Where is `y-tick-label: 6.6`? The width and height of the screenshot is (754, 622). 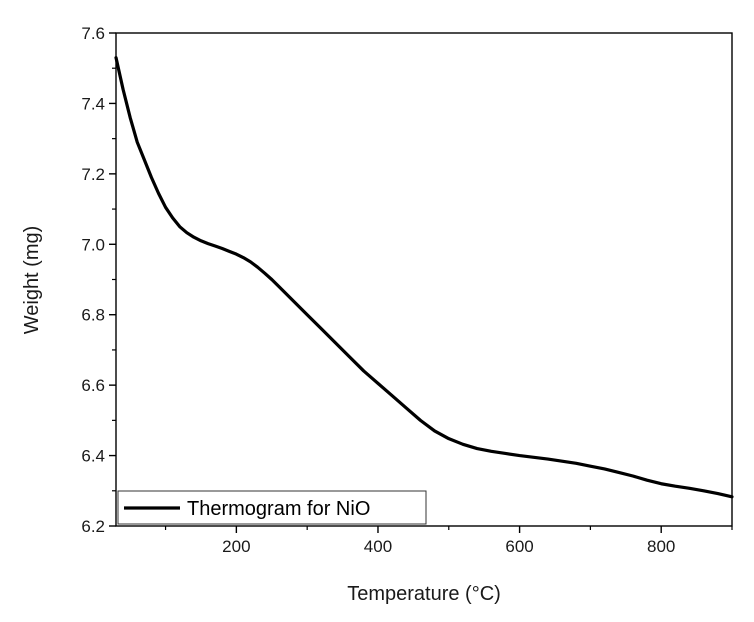
y-tick-label: 6.6 is located at coordinates (93, 385).